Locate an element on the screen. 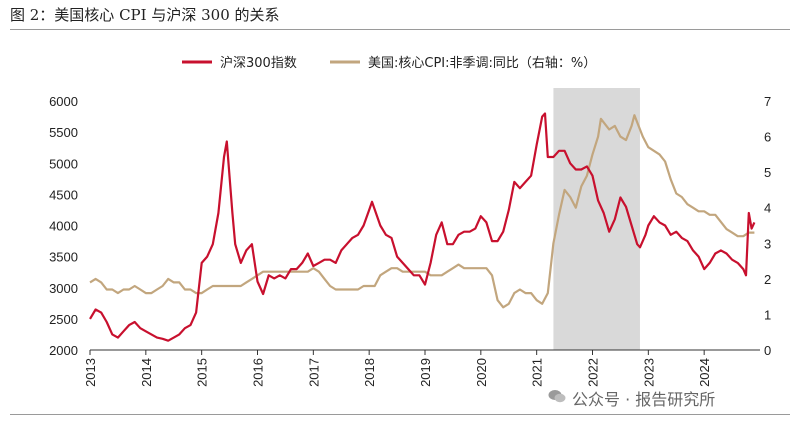 The width and height of the screenshot is (800, 428). x-tick-label: 2016 is located at coordinates (258, 372).